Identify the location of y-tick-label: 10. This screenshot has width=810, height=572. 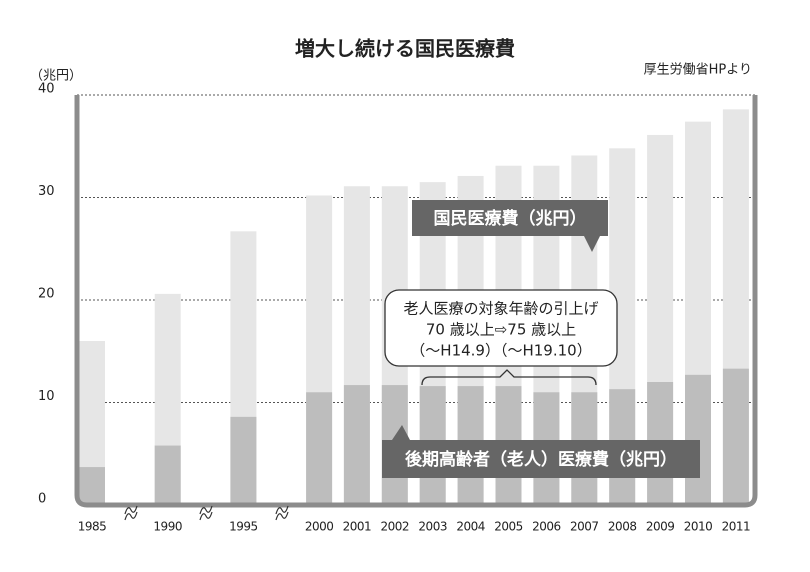
(46, 396).